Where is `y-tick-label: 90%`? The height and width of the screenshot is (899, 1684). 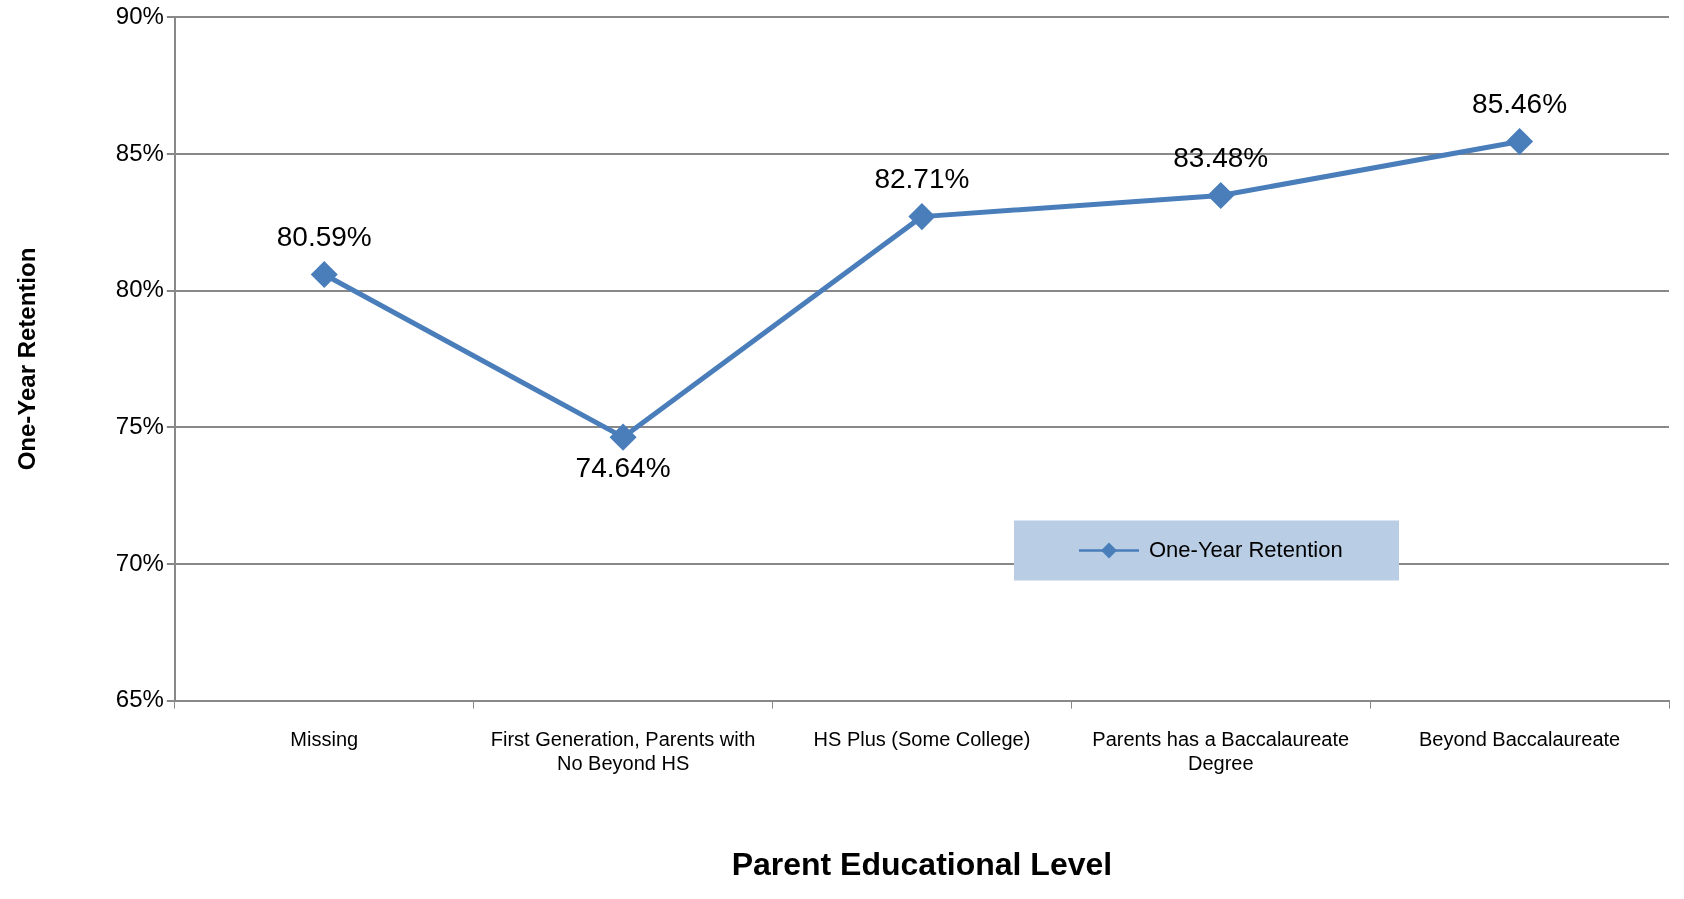 y-tick-label: 90% is located at coordinates (139, 16).